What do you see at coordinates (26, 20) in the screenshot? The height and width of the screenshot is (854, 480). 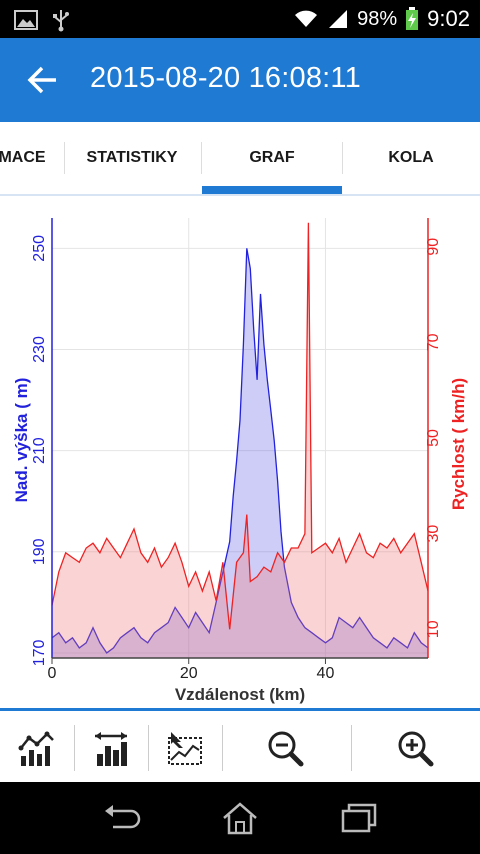 I see `image-notification-icon` at bounding box center [26, 20].